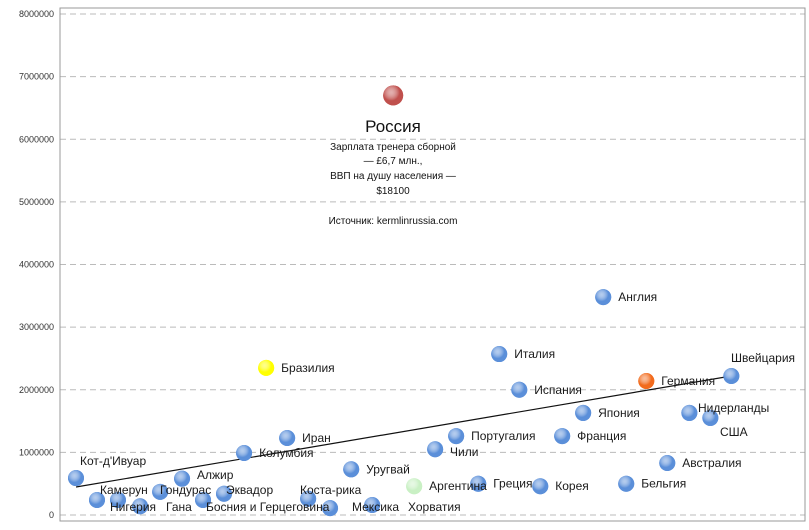 The image size is (809, 530). What do you see at coordinates (36, 452) in the screenshot?
I see `y-tick-label: 1000000` at bounding box center [36, 452].